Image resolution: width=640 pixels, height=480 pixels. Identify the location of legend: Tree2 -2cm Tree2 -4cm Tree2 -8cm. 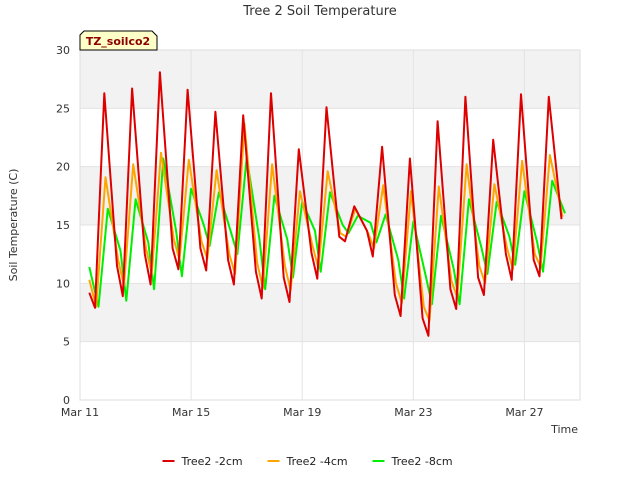
(307, 461).